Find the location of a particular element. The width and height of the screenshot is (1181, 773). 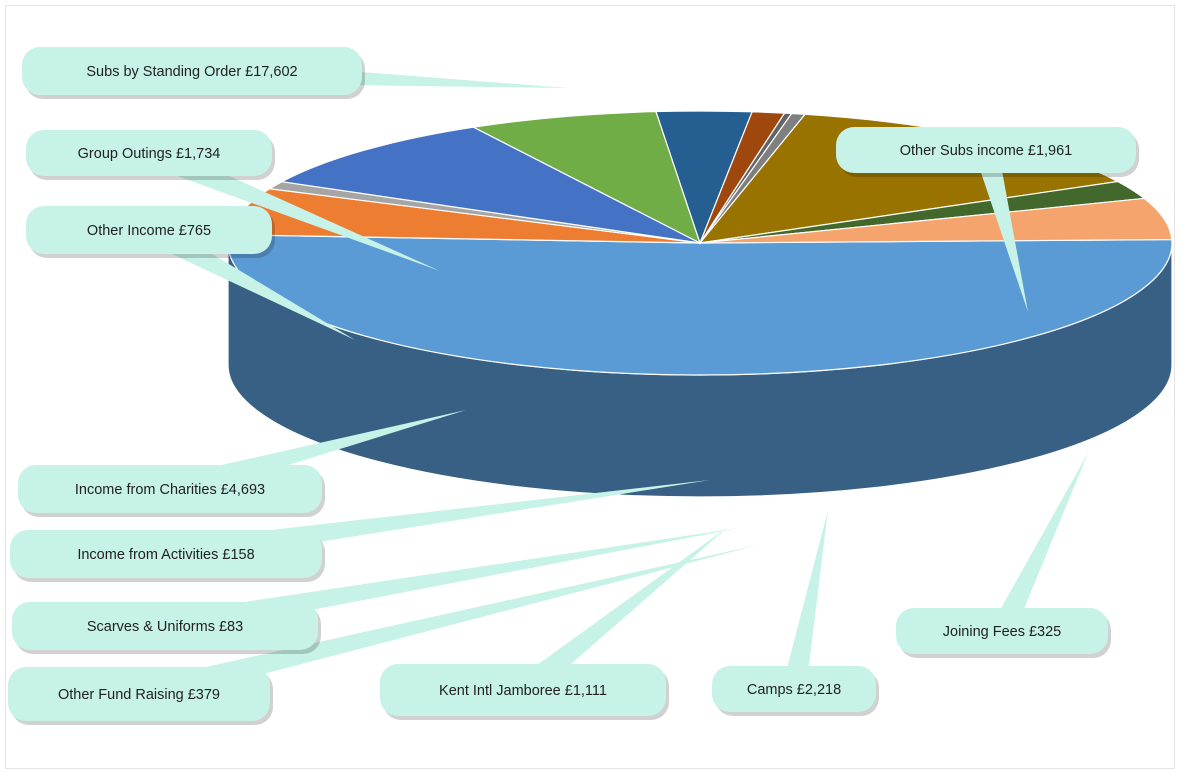

data-label: Kent Intl Jamboree £1,111 is located at coordinates (523, 691).